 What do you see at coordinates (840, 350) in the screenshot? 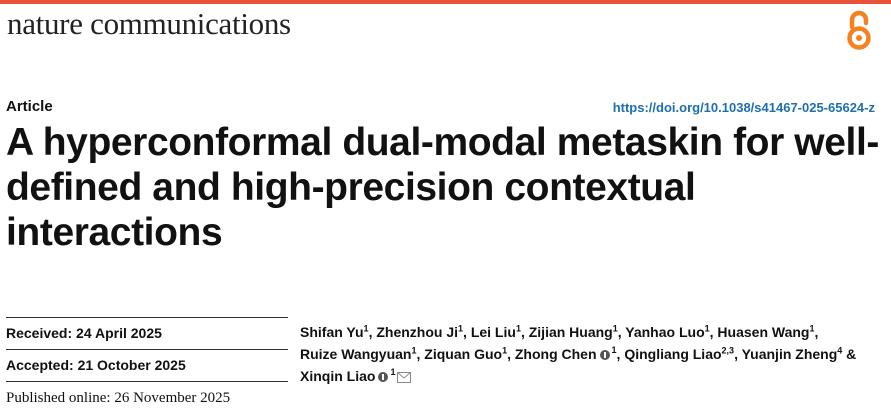
I see `affiliation-marker: 4` at bounding box center [840, 350].